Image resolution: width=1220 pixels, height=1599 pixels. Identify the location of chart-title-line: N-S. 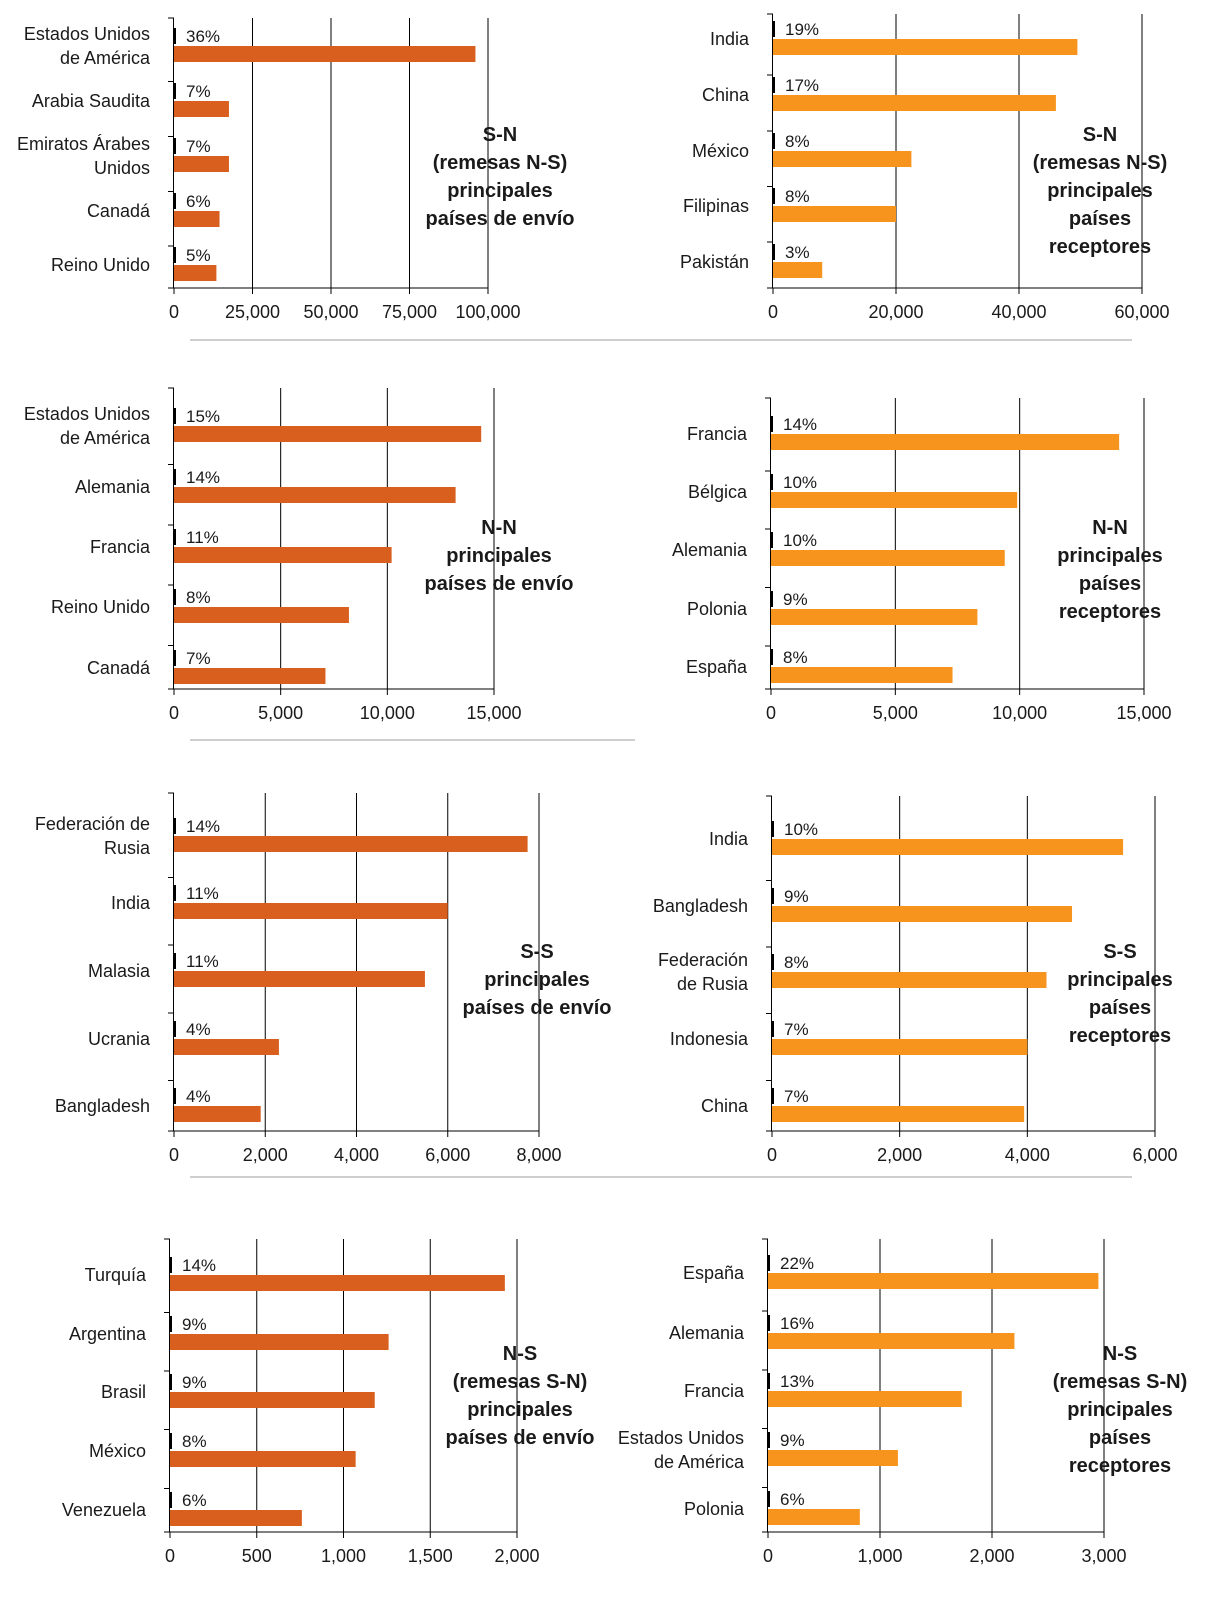
(1120, 1354).